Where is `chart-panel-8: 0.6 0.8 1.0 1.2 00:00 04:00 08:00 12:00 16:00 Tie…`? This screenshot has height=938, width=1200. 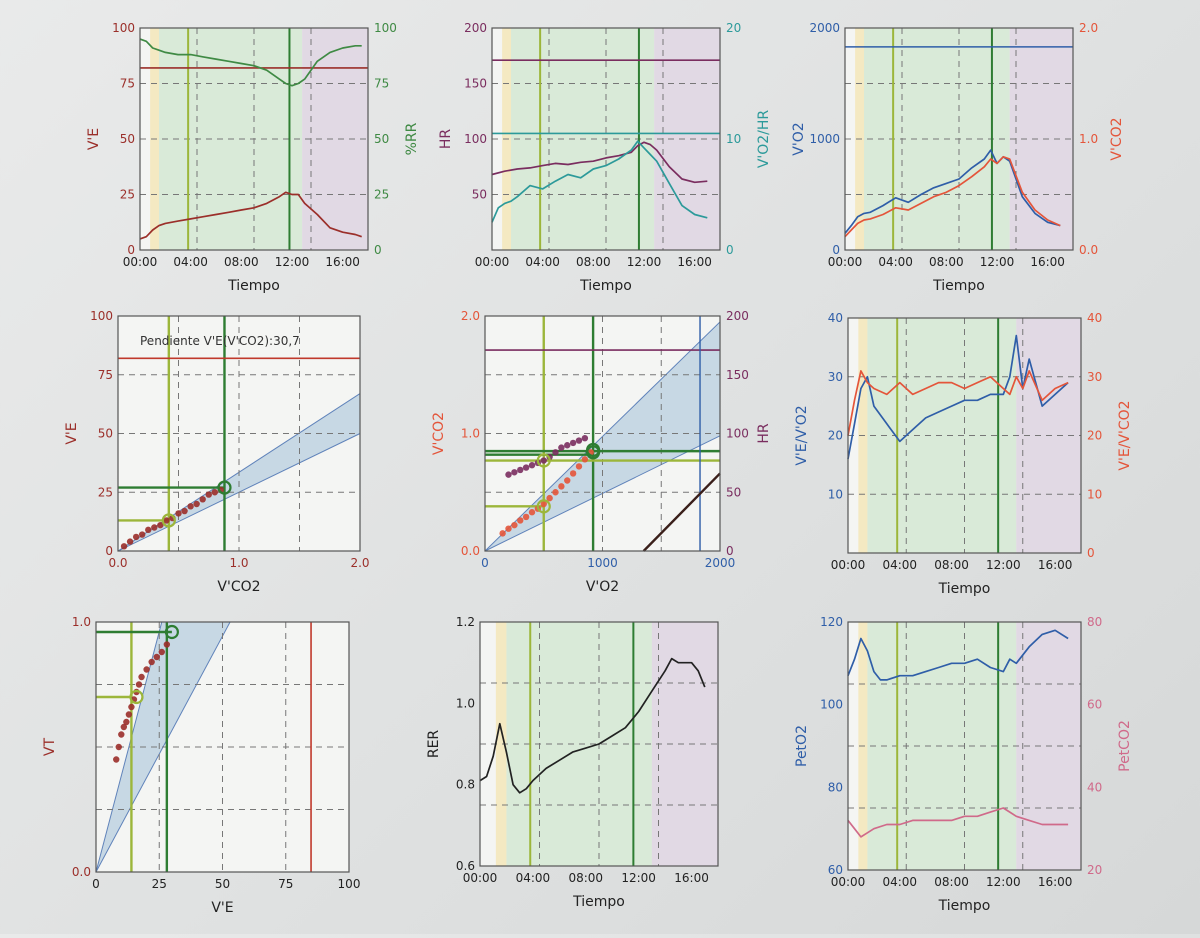 chart-panel-8: 0.6 0.8 1.0 1.2 00:00 04:00 08:00 12:00 16:00 Tie… is located at coordinates (572, 762).